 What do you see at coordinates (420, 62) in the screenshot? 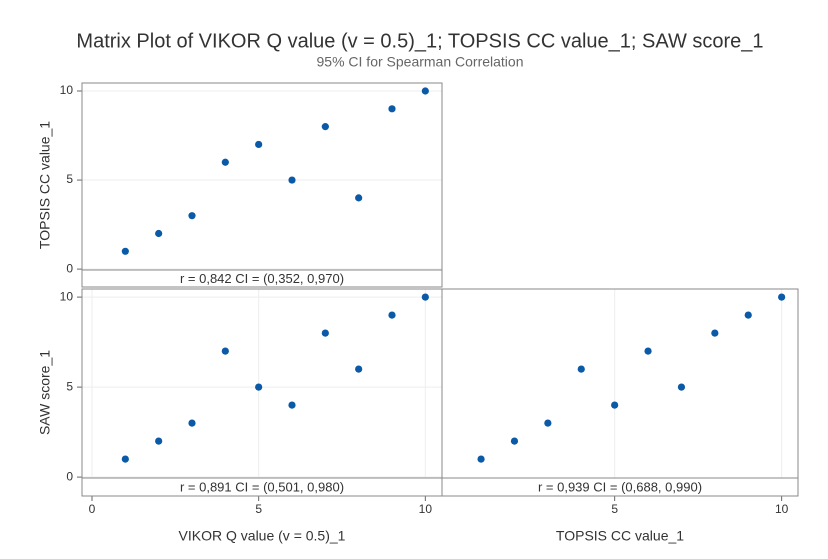
I see `chart-subtitle: 95% CI for Spearman Correlation` at bounding box center [420, 62].